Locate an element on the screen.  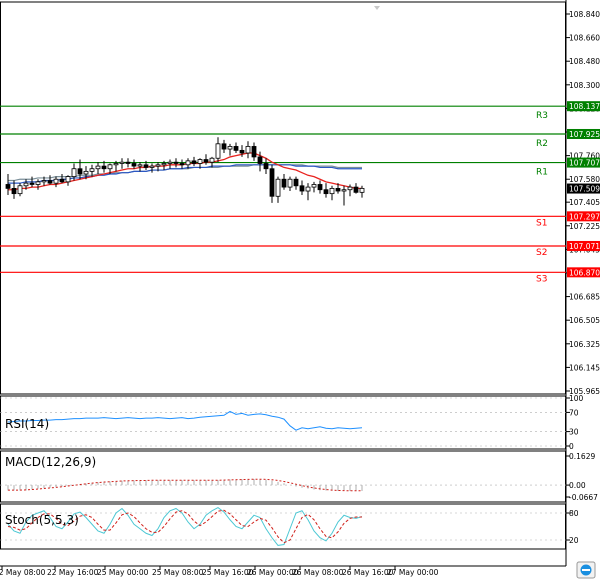
scroll-to-end-icon is located at coordinates (586, 570).